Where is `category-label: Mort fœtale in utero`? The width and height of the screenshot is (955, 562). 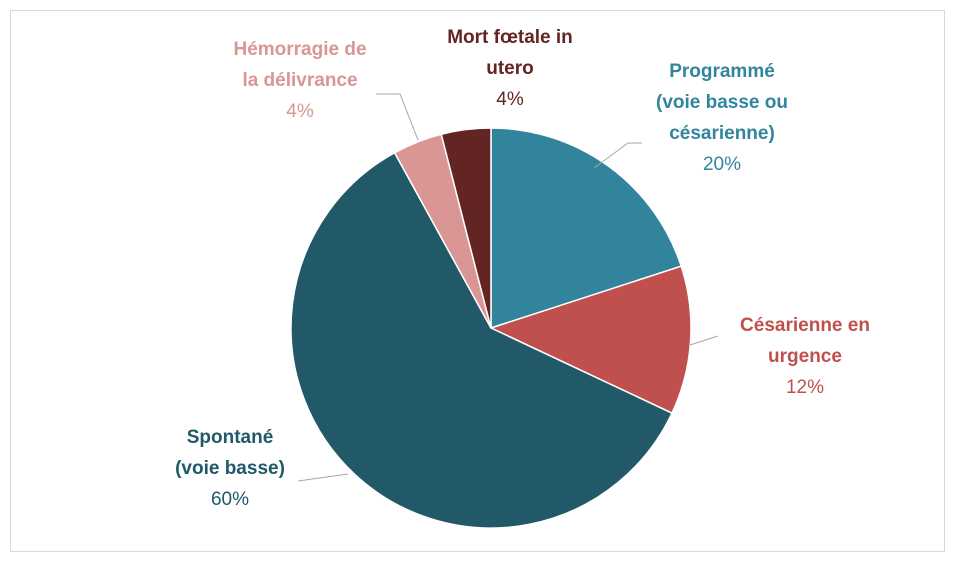 category-label: Mort fœtale in utero is located at coordinates (510, 53).